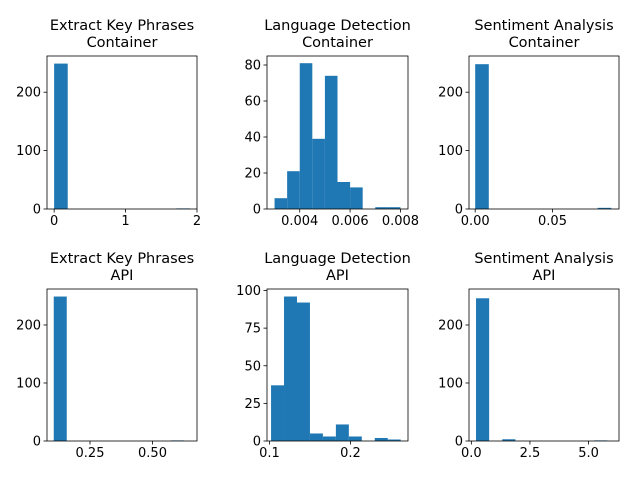  I want to click on x-tick-label: 0.006, so click(349, 221).